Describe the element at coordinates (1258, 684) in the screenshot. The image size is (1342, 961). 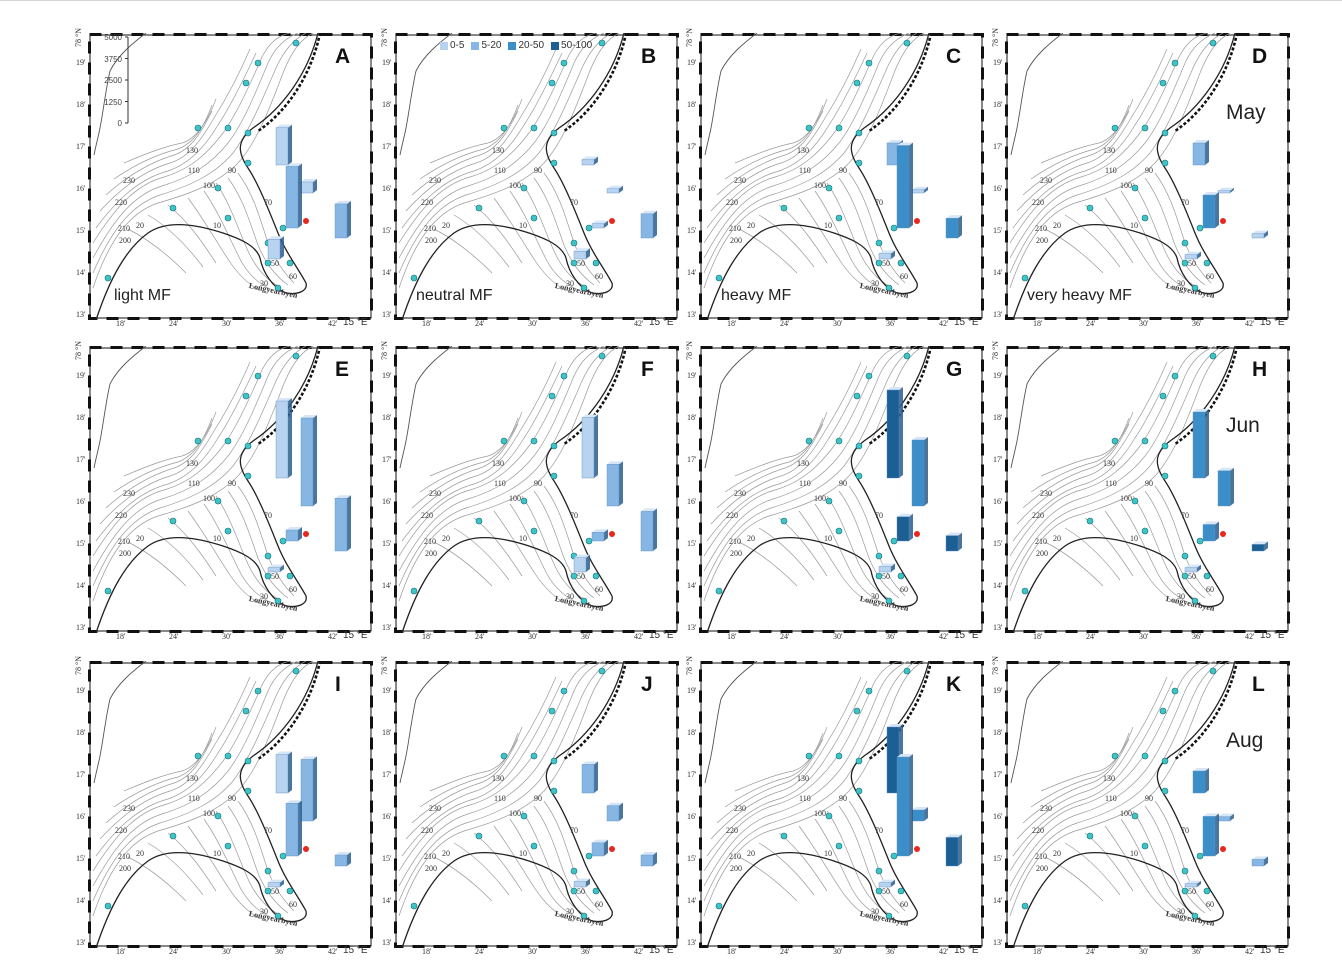
I see `panel-label-l: L` at that location.